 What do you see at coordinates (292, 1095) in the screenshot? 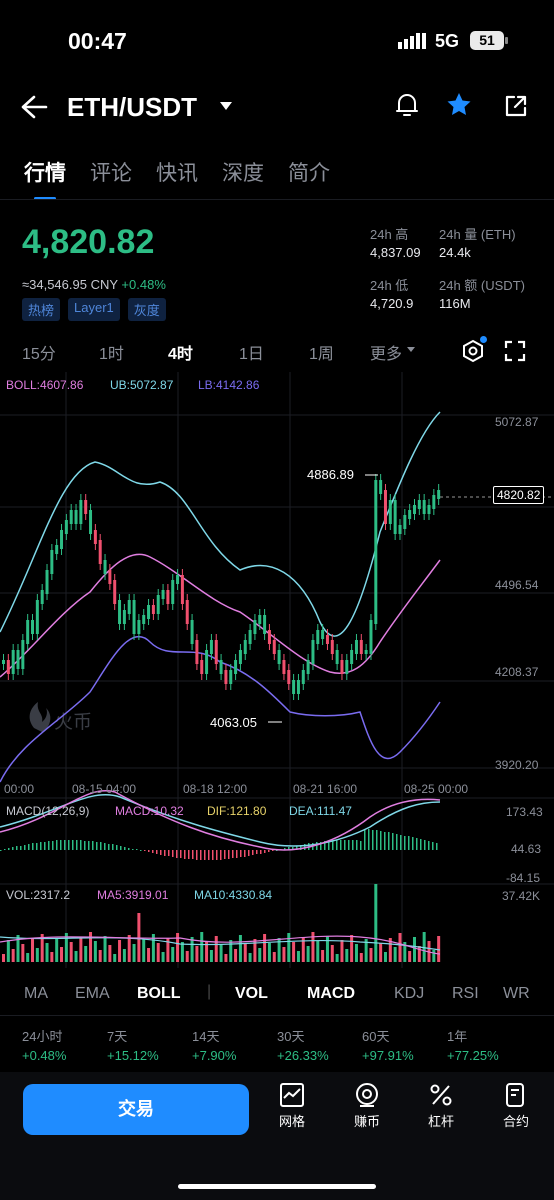
I see `grid-trading-icon` at bounding box center [292, 1095].